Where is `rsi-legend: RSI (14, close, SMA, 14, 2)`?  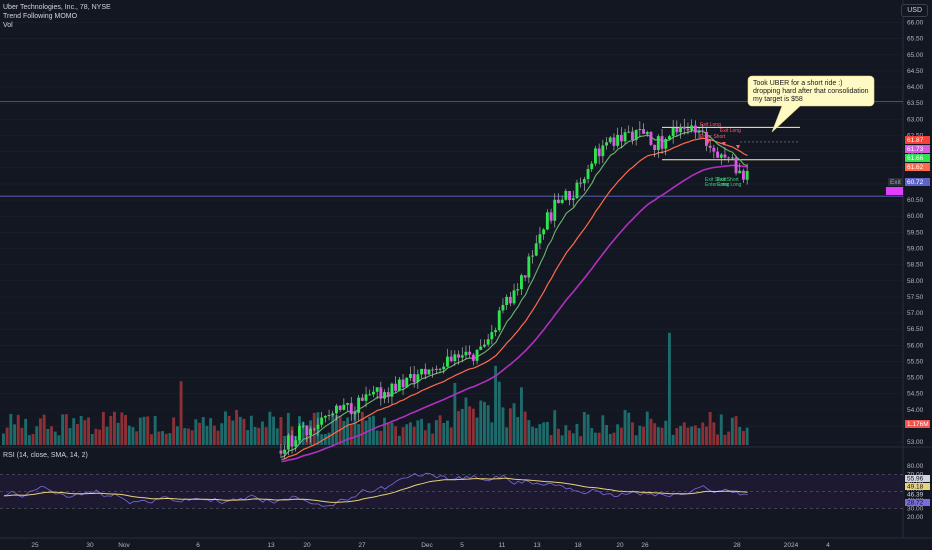
rsi-legend: RSI (14, close, SMA, 14, 2) is located at coordinates (45, 455).